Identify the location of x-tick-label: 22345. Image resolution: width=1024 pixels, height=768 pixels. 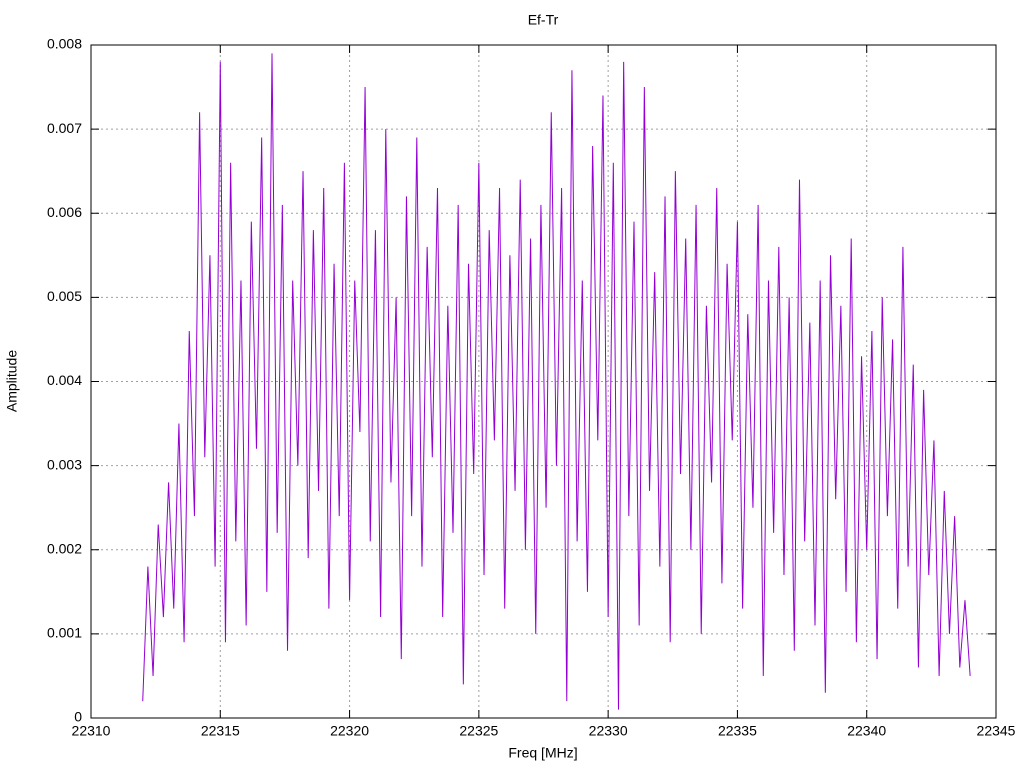
(996, 731).